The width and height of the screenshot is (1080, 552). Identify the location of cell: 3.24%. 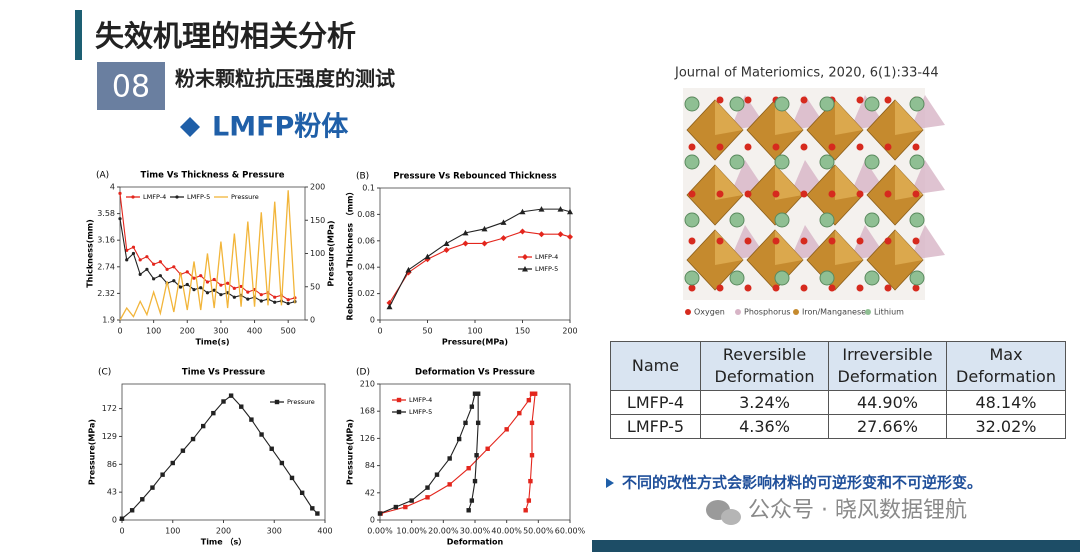
(764, 402).